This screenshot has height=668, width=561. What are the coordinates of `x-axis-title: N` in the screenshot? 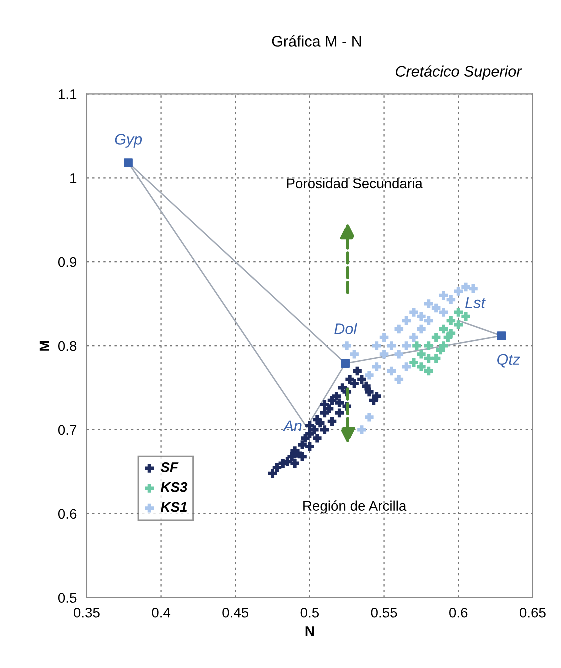 It's located at (310, 631).